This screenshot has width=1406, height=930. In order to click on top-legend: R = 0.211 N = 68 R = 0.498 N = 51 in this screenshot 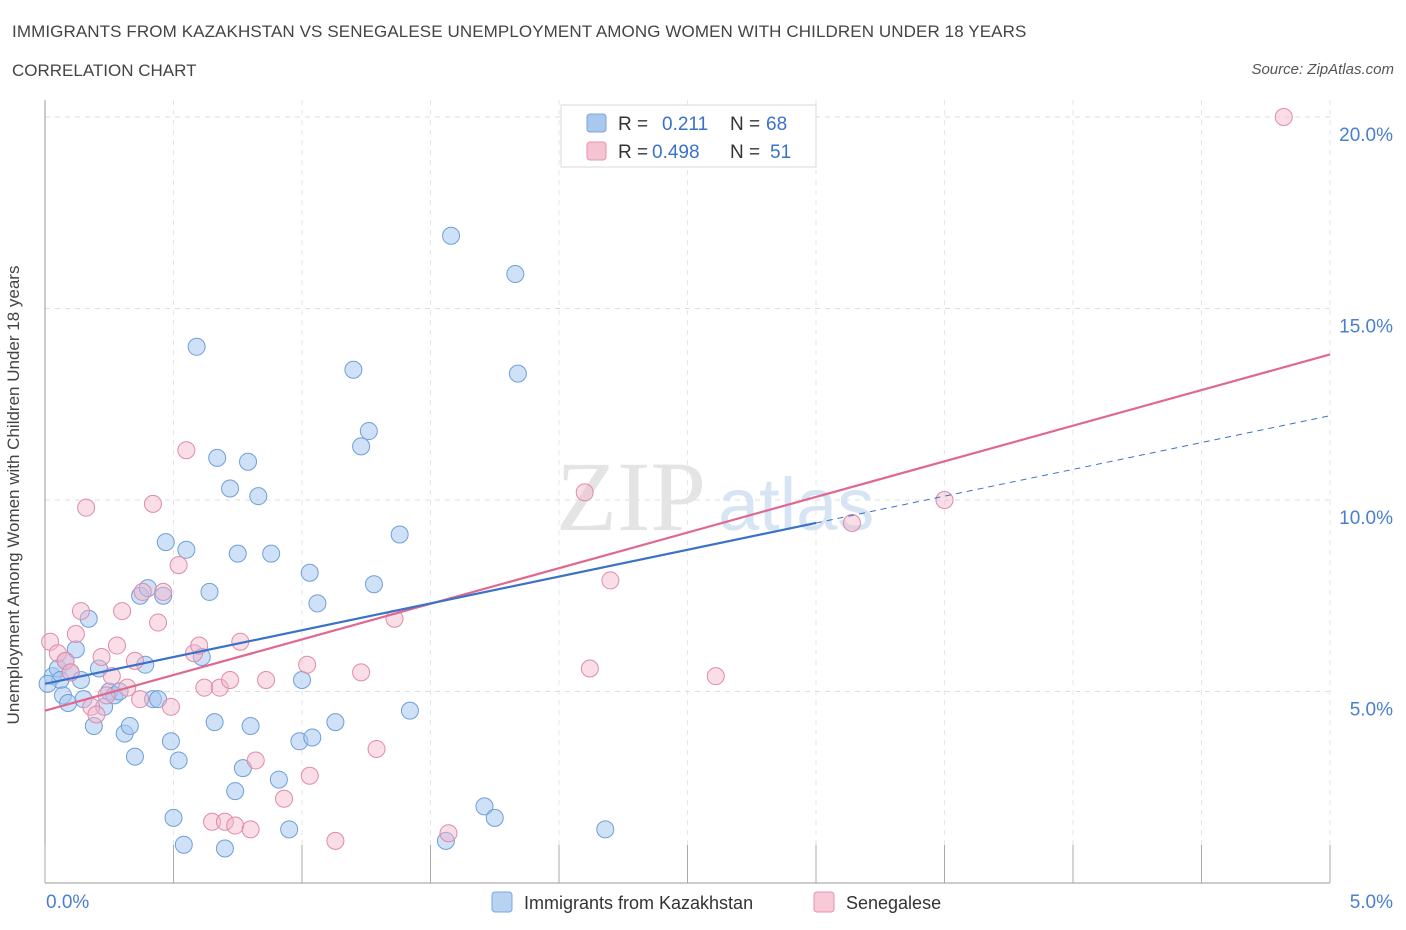, I will do `click(688, 136)`.